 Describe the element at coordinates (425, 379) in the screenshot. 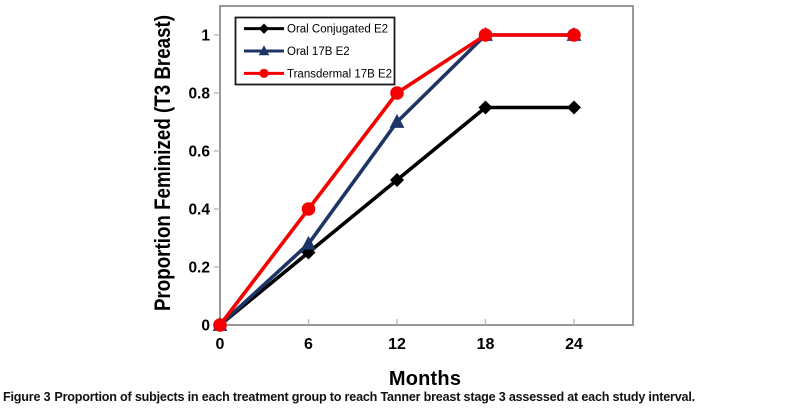

I see `x-axis-title: Months` at that location.